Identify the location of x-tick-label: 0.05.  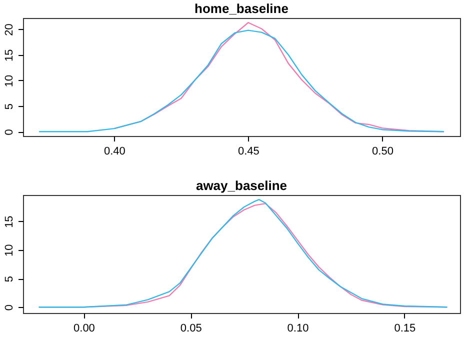
(191, 328).